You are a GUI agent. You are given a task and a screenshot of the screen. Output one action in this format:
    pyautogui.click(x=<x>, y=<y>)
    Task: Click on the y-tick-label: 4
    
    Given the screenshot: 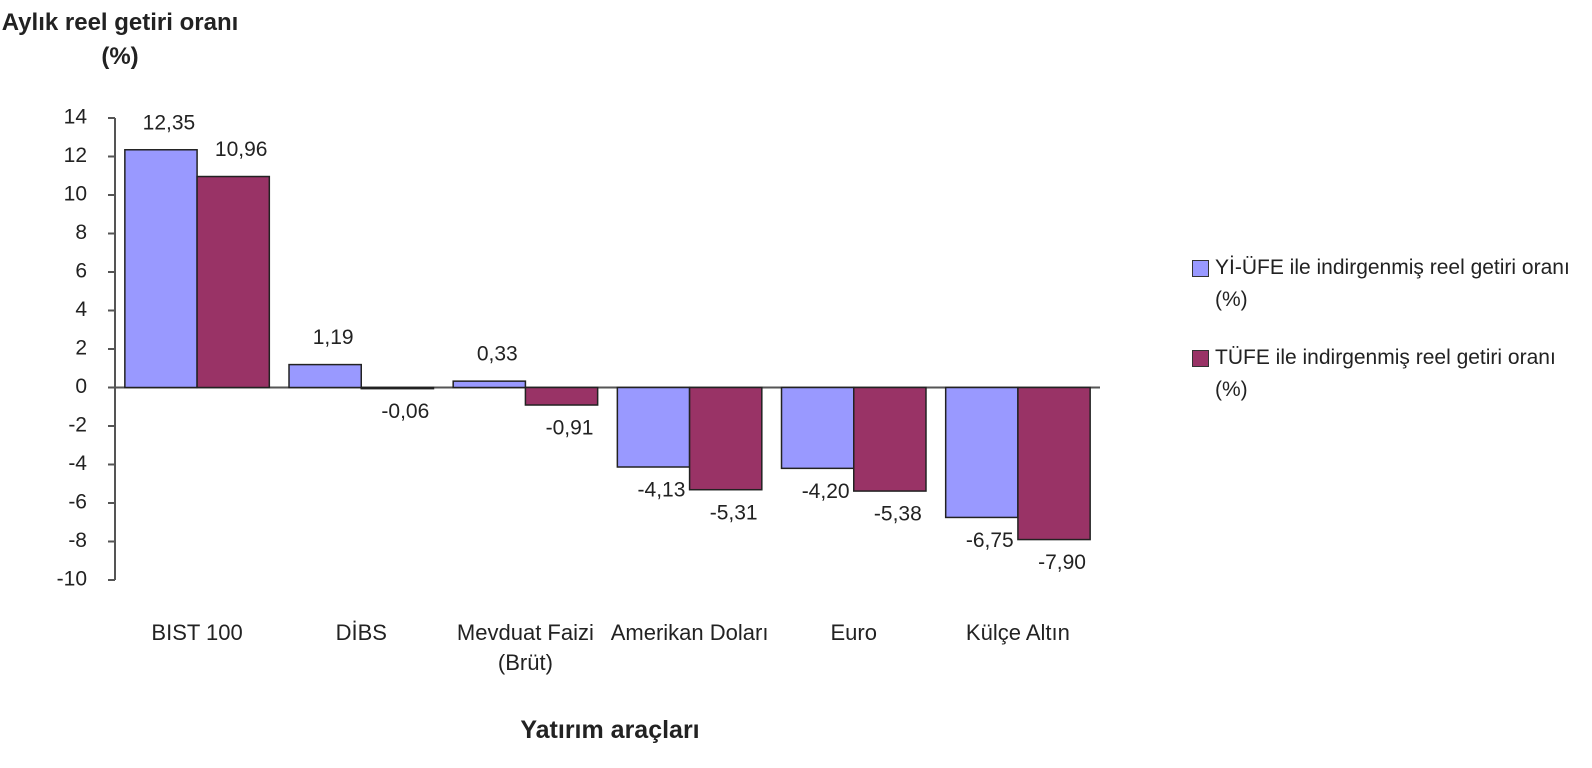 What is the action you would take?
    pyautogui.click(x=81, y=309)
    